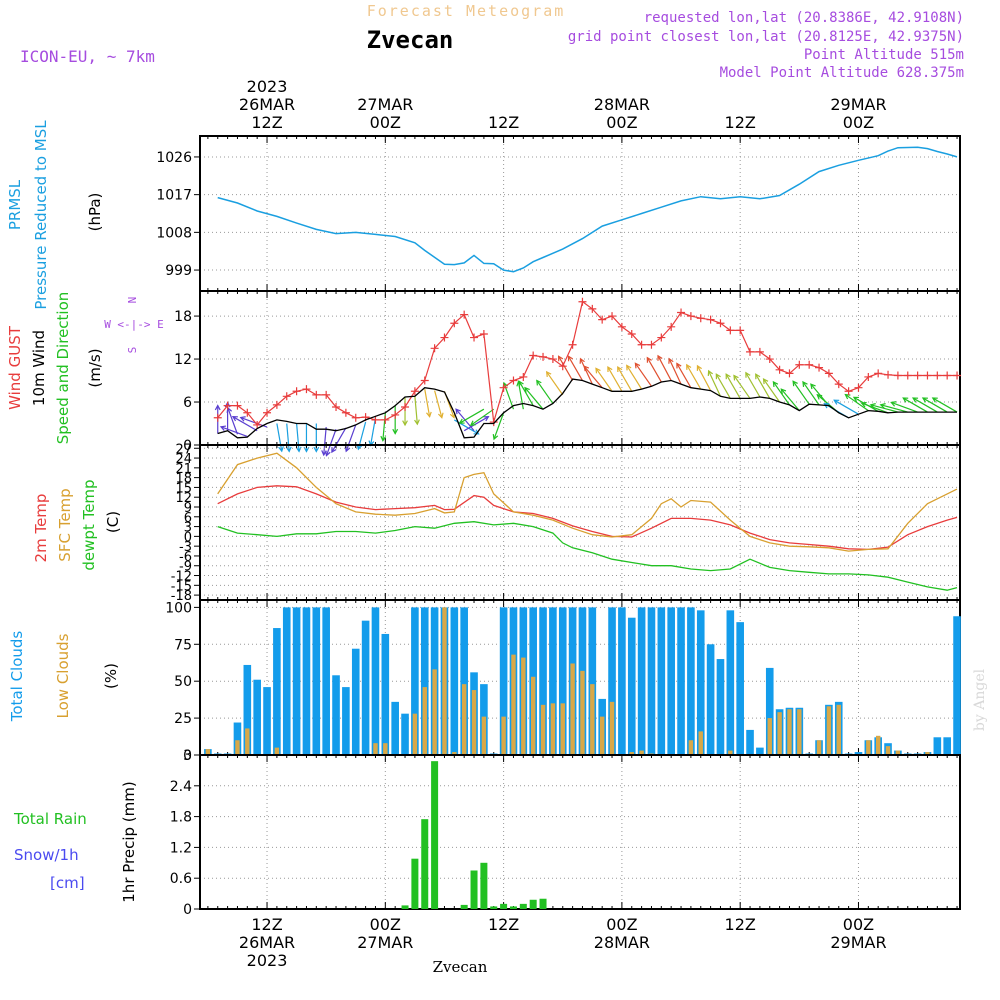 The width and height of the screenshot is (1000, 1000). I want to click on pressure-label-1: PRMSL, so click(15, 204).